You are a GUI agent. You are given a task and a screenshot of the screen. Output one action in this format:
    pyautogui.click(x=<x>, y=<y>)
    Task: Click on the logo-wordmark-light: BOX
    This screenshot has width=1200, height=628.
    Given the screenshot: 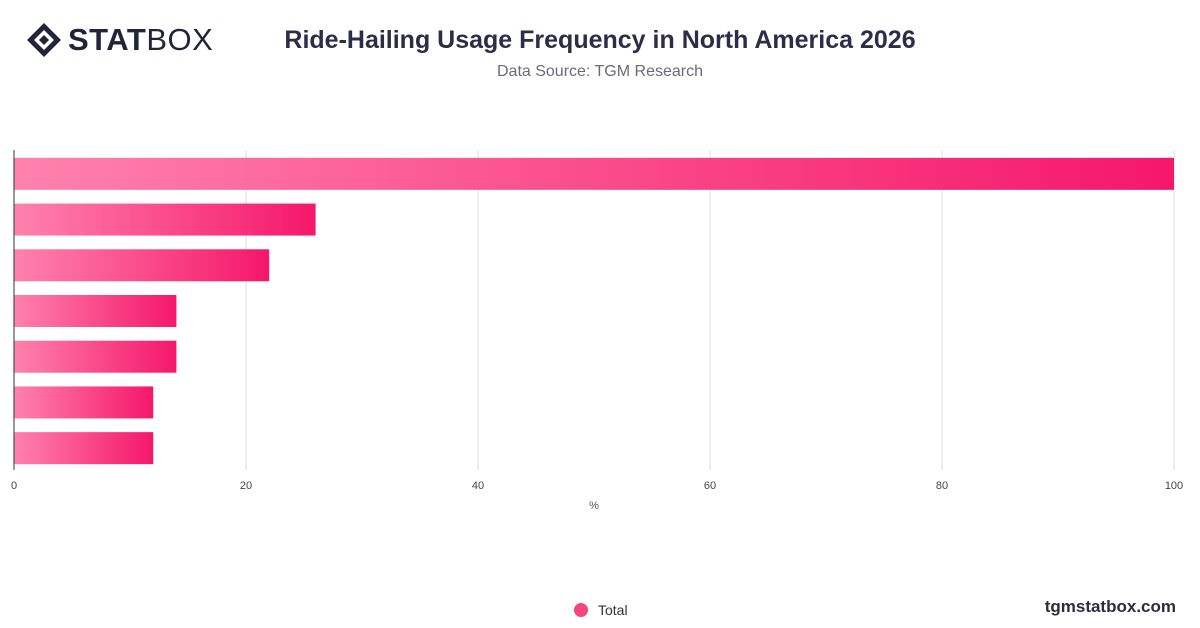 What is the action you would take?
    pyautogui.click(x=180, y=39)
    